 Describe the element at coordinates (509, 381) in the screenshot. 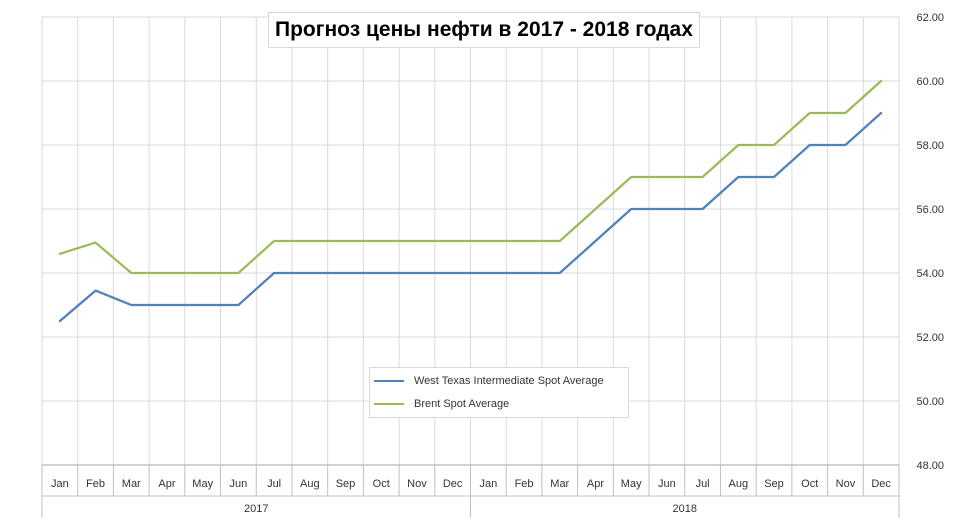

I see `legend-label-wti: West Texas Intermediate Spot Average` at that location.